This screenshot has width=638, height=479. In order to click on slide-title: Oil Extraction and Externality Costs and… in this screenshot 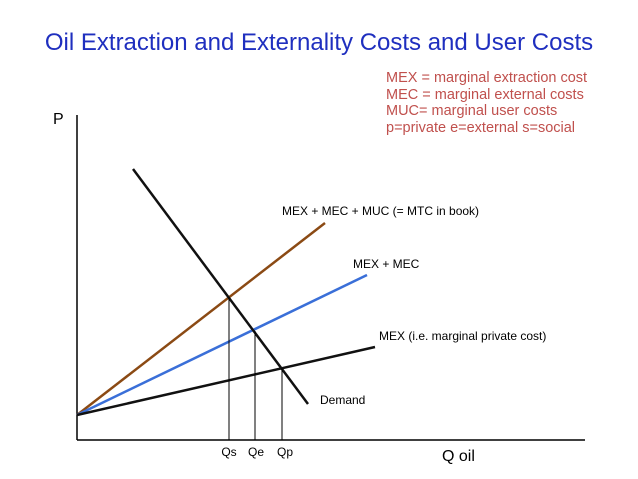, I will do `click(319, 42)`.